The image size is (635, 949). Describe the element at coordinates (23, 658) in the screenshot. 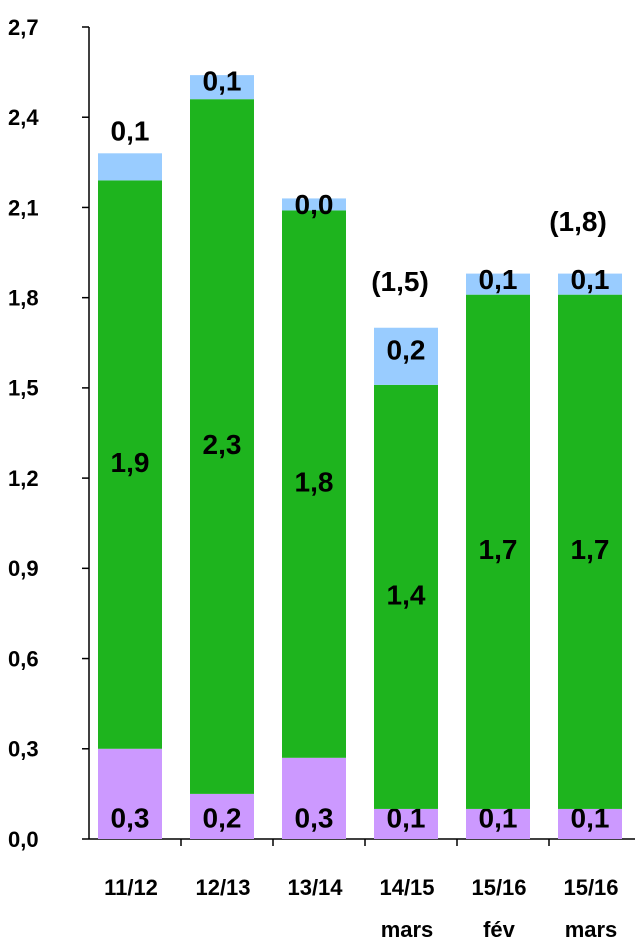

I see `y-tick-label: 0,6` at that location.